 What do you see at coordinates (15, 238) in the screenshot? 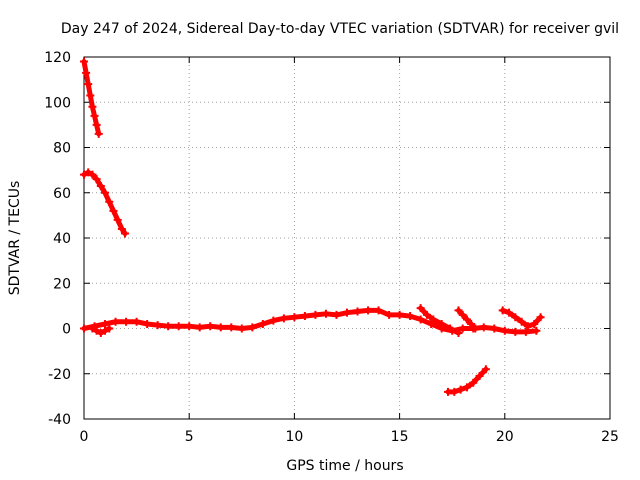
I see `y-axis-label: SDTVAR / TECUs` at bounding box center [15, 238].